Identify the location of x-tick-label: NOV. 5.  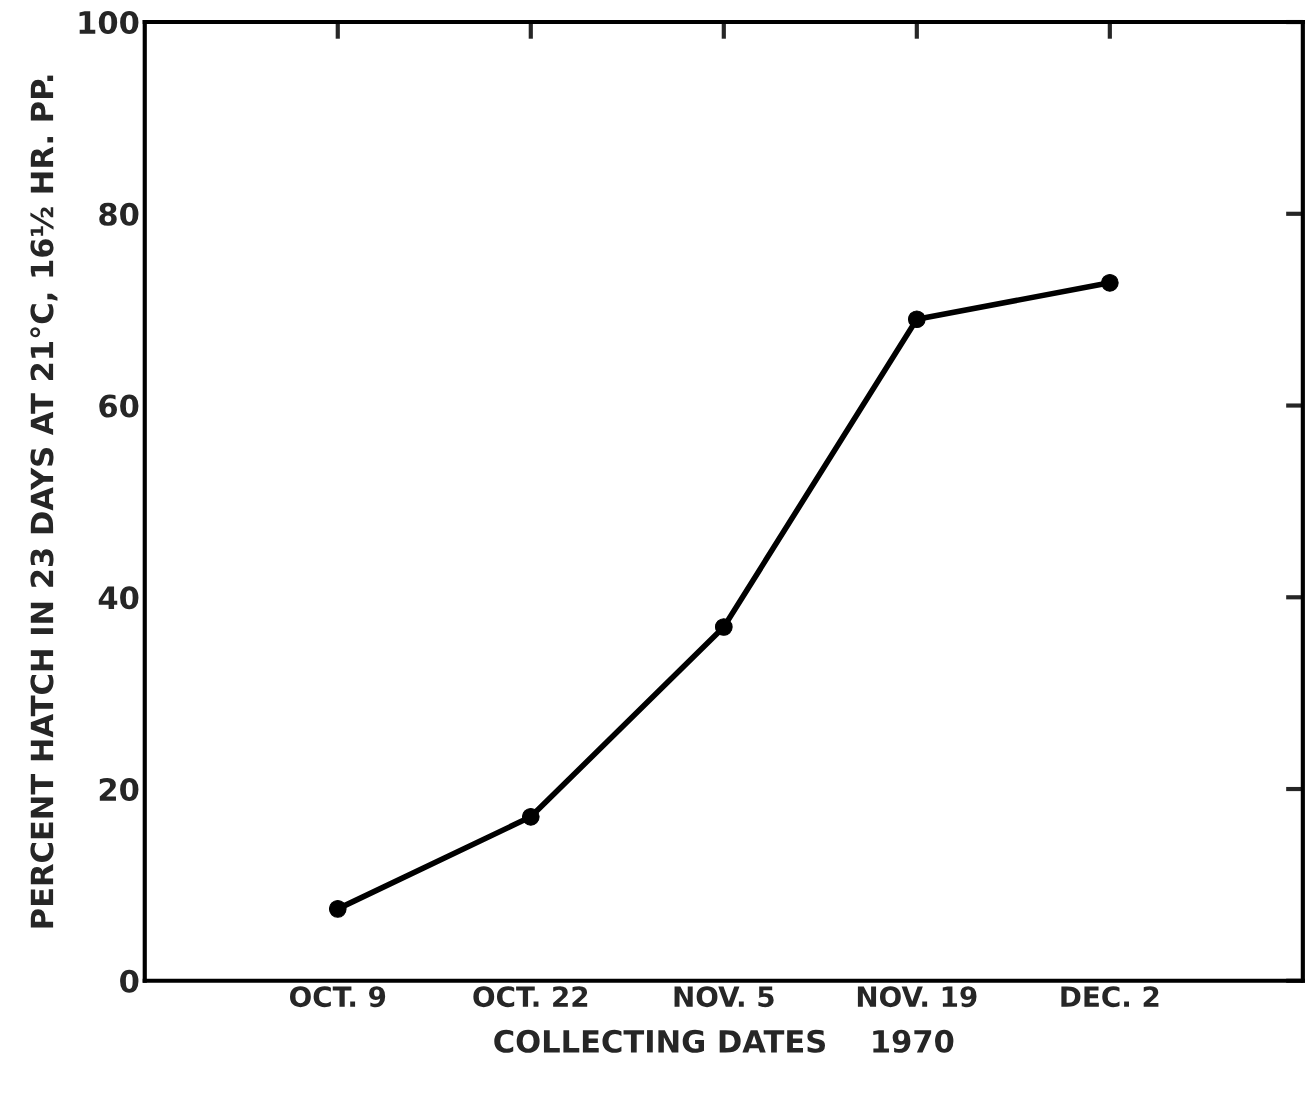
(724, 997).